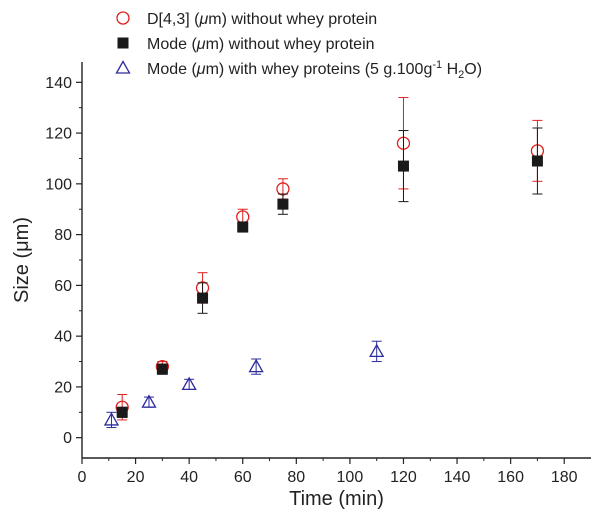 The height and width of the screenshot is (513, 607). What do you see at coordinates (457, 477) in the screenshot?
I see `x-tick-label: 140` at bounding box center [457, 477].